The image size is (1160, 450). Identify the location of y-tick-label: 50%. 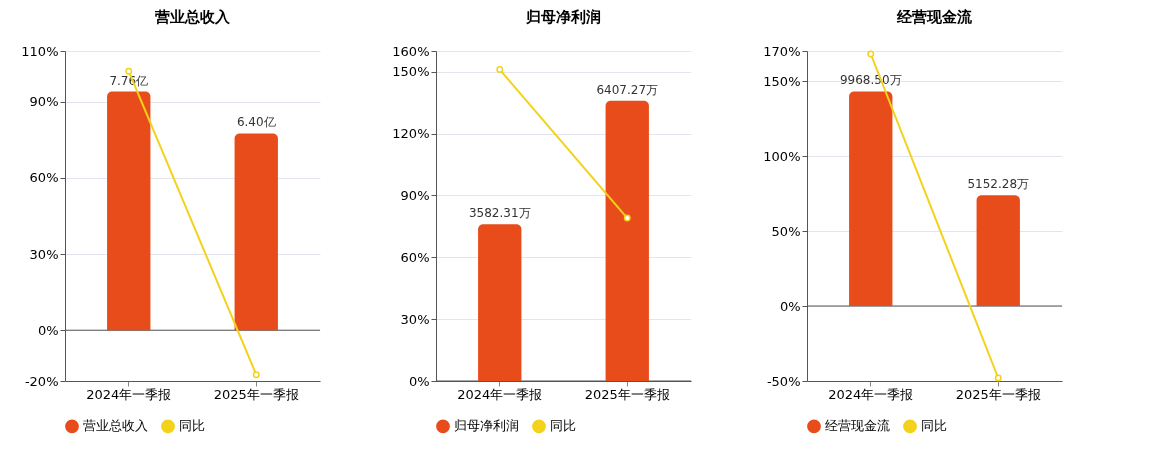
(786, 231).